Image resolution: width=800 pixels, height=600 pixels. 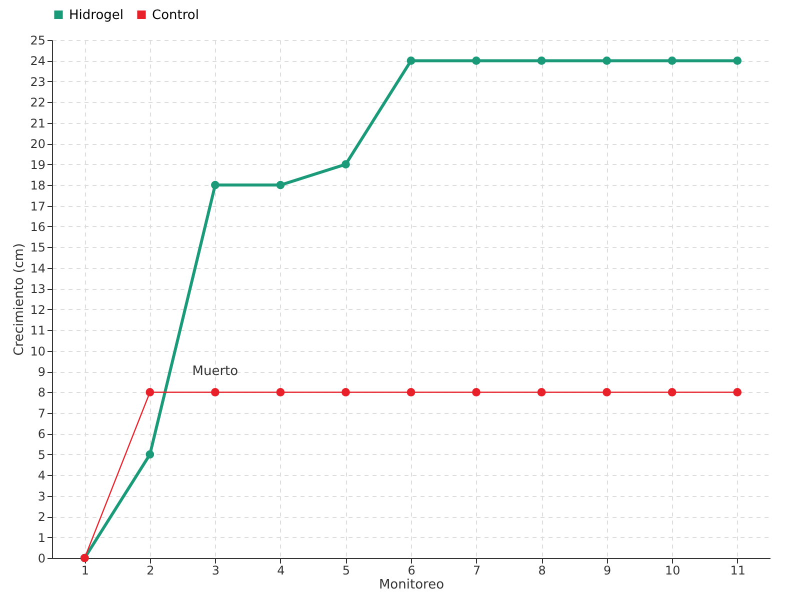 What do you see at coordinates (85, 571) in the screenshot?
I see `x-tick-label: 1` at bounding box center [85, 571].